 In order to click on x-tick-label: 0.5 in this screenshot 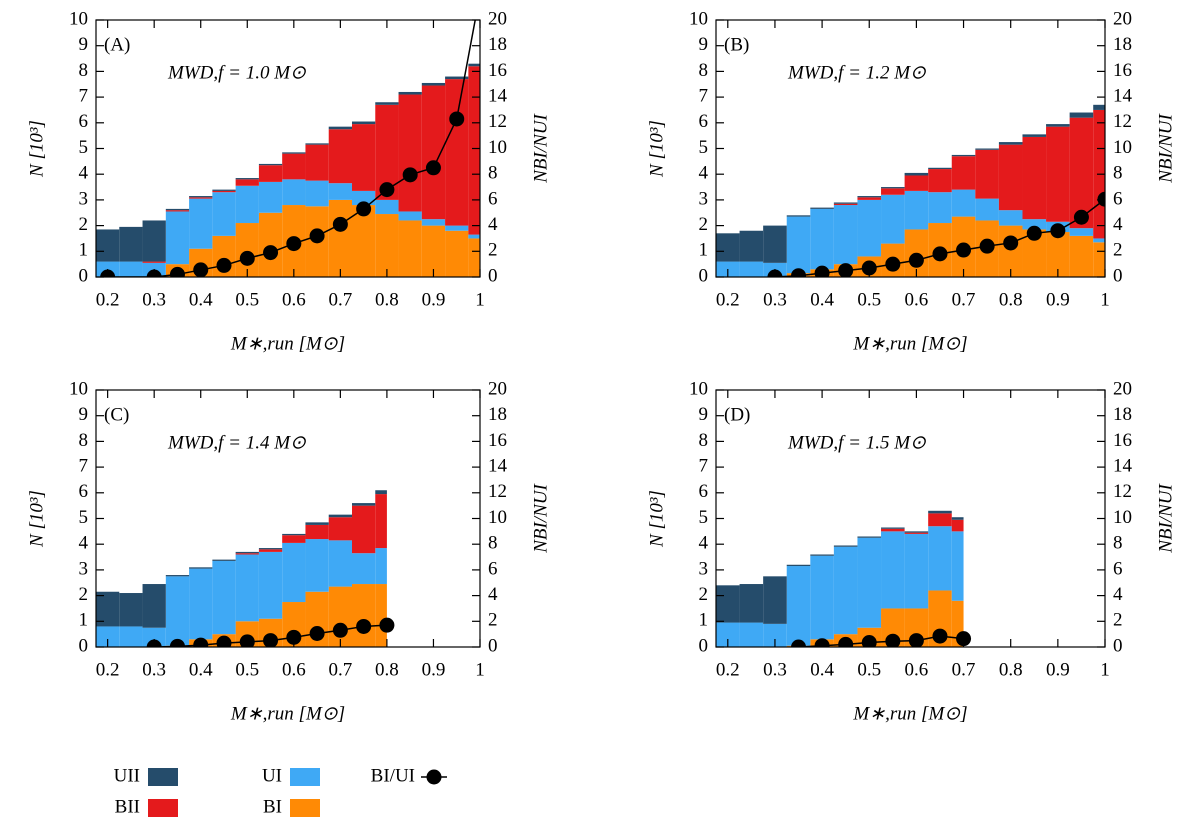, I will do `click(869, 299)`.